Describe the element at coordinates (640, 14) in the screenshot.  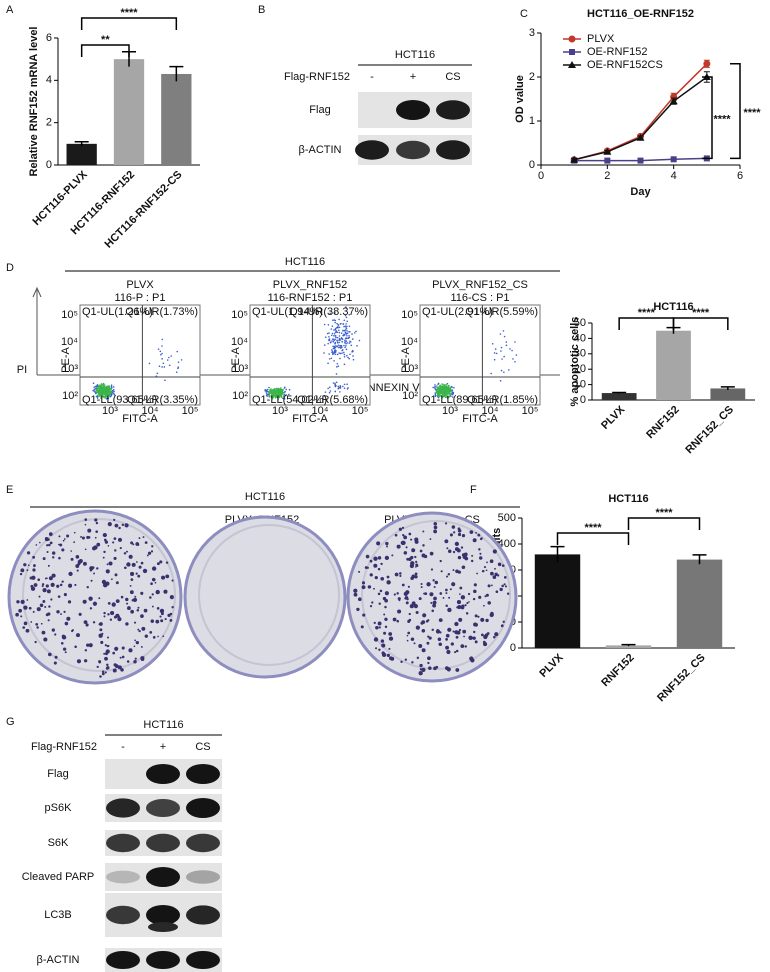
I see `chart-title: HCT116_OE-RNF152` at that location.